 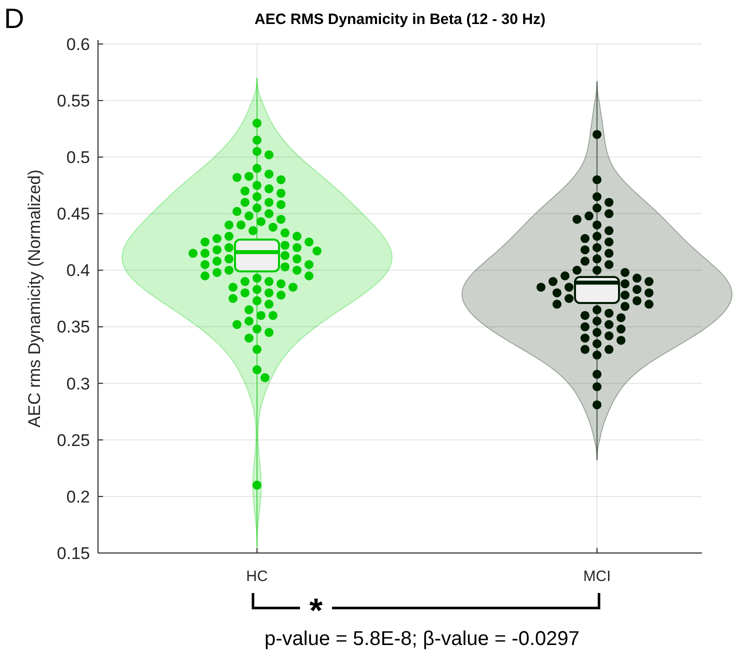 What do you see at coordinates (78, 158) in the screenshot?
I see `y-tick-label: 0.5` at bounding box center [78, 158].